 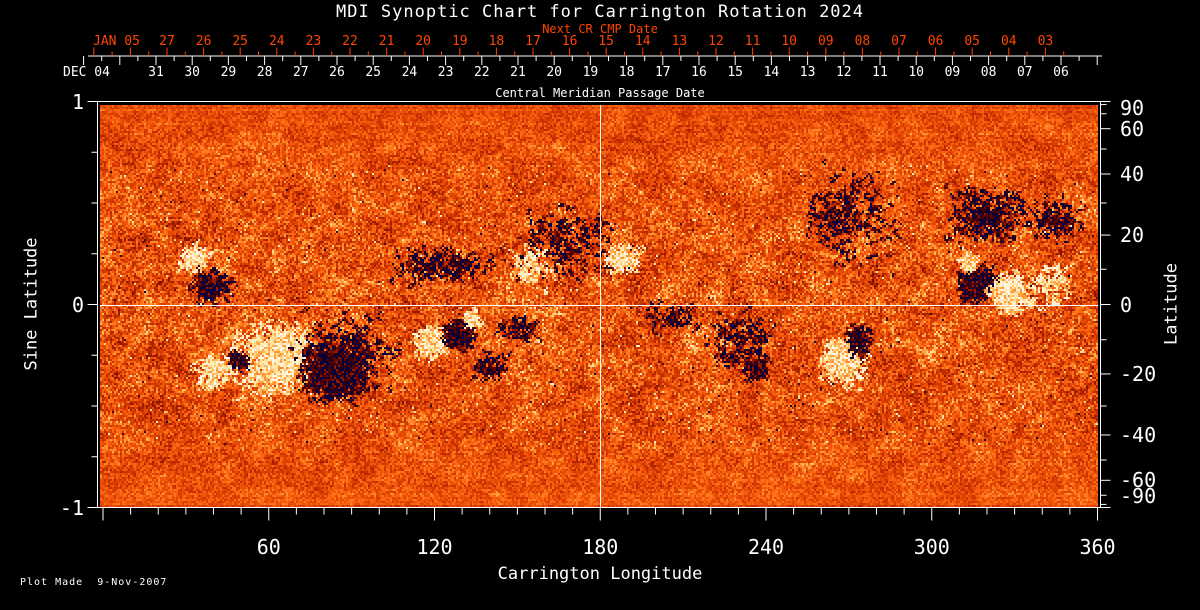 I want to click on cmp-day-label: 18, so click(x=626, y=72).